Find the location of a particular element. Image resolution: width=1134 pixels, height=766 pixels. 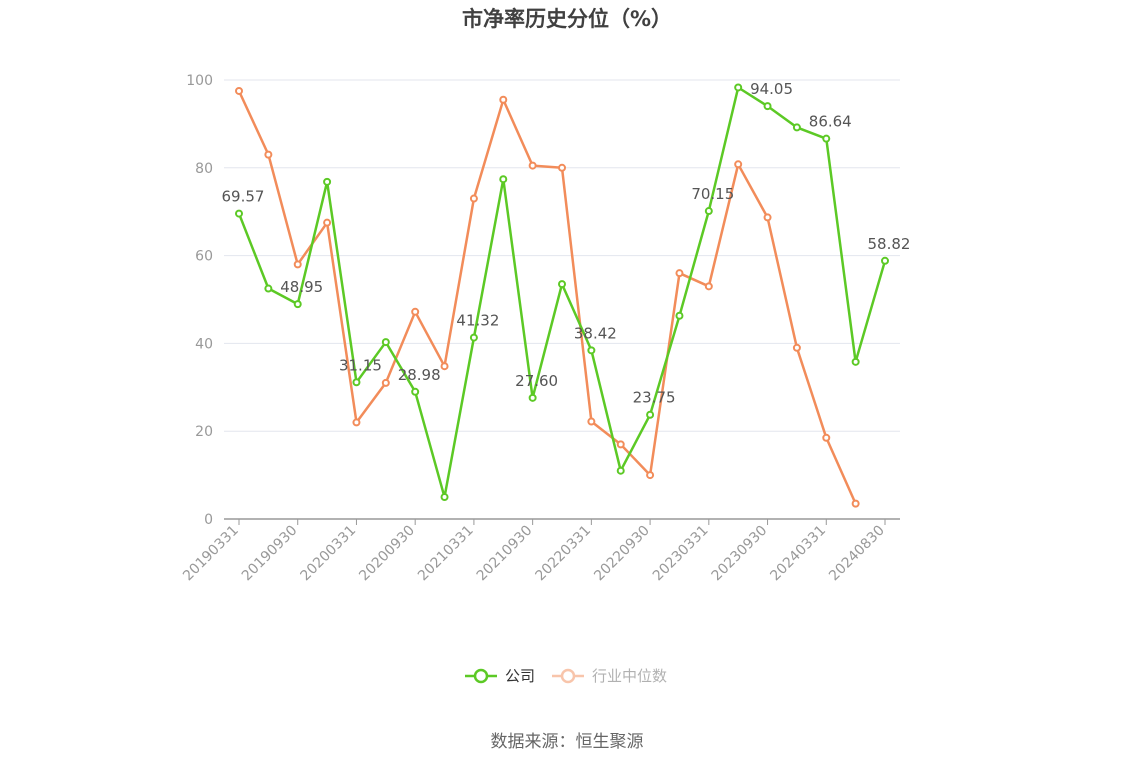

legend: 公司 行业中位数 is located at coordinates (566, 676).